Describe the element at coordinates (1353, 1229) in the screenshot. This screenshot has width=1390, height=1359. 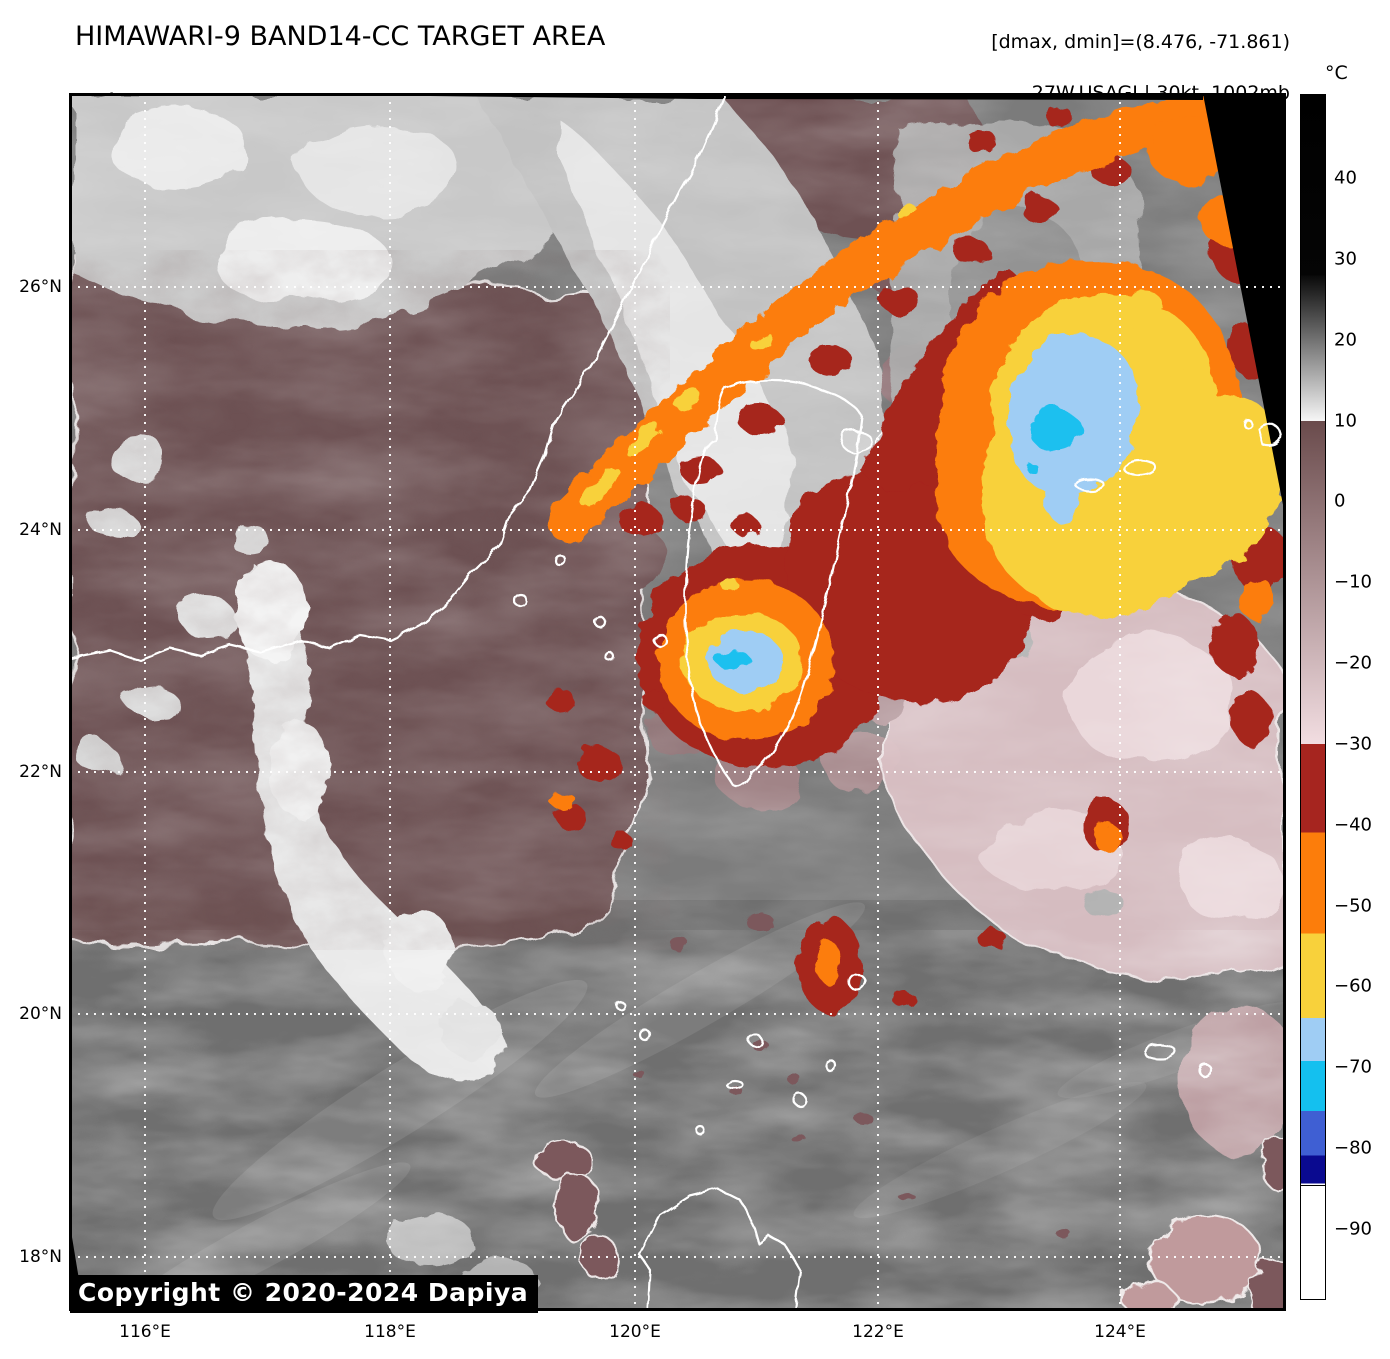
I see `colorbar-tick: −90` at that location.